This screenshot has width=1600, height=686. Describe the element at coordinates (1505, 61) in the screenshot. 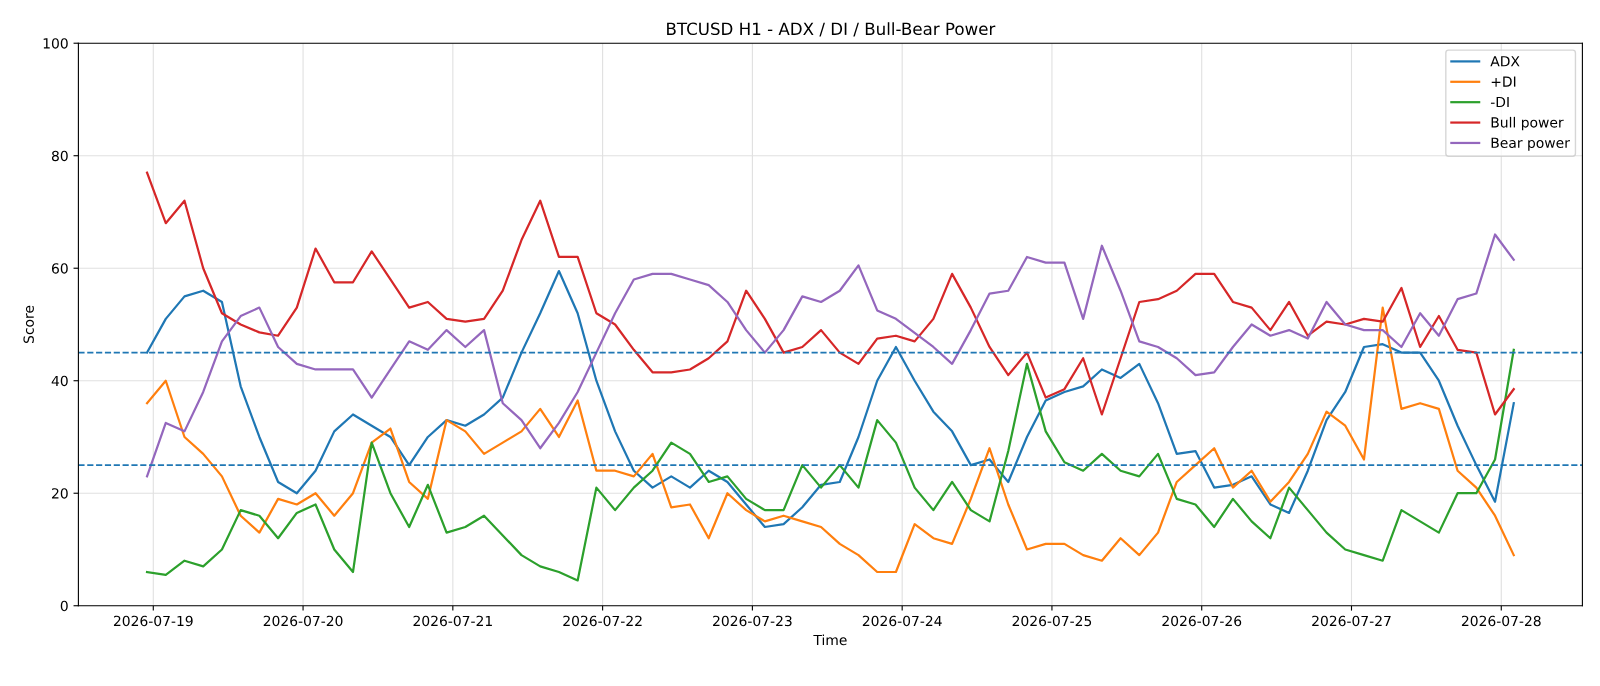

I see `legend-label: ADX` at that location.